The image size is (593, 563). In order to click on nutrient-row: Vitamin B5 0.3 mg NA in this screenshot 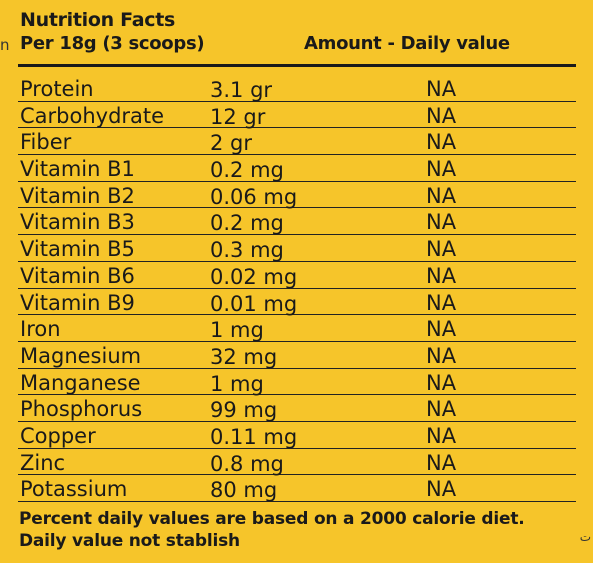, I will do `click(297, 248)`.